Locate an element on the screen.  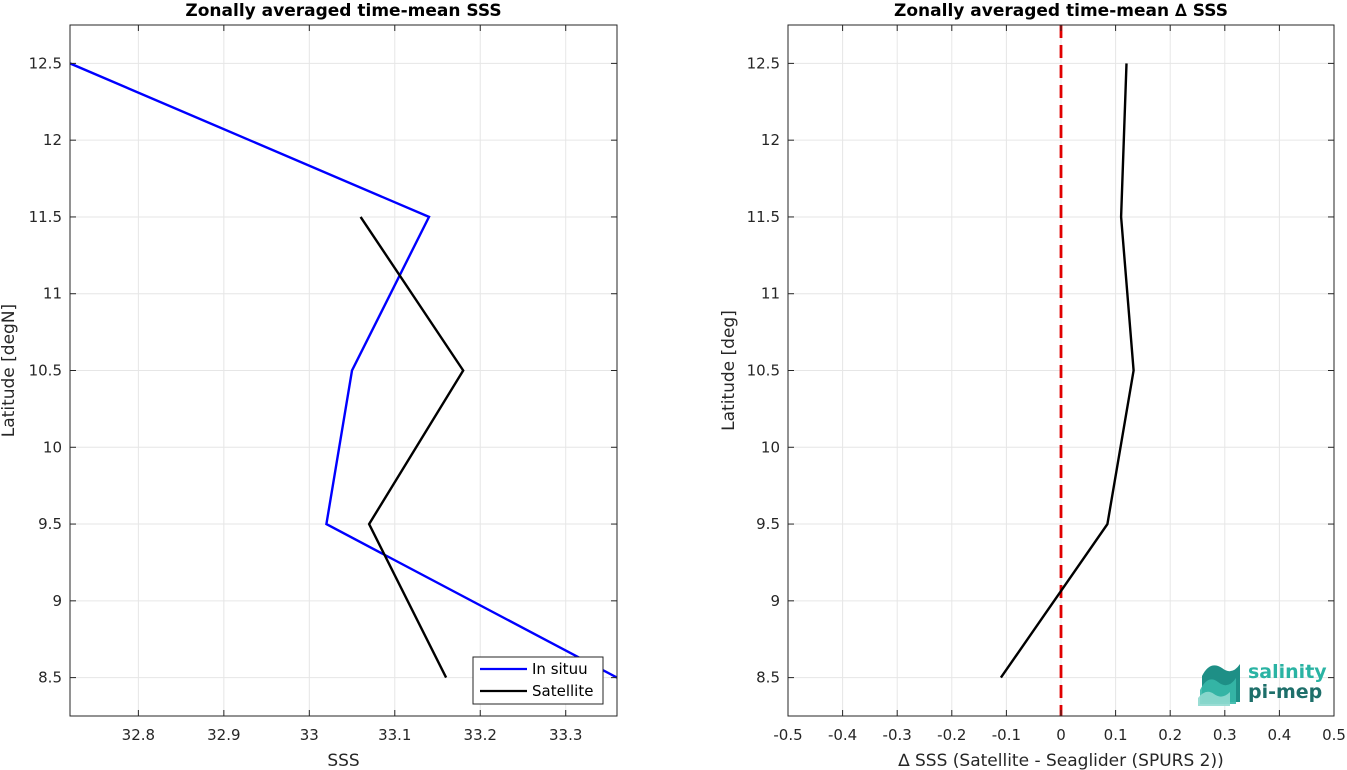
series-line-delta-sss is located at coordinates (1067, 371).